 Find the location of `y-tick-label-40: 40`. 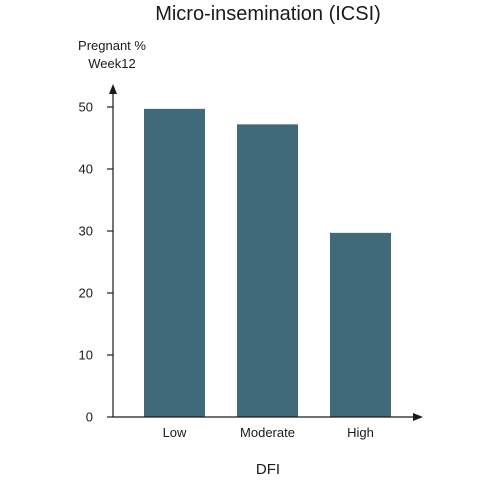

y-tick-label-40: 40 is located at coordinates (86, 169).